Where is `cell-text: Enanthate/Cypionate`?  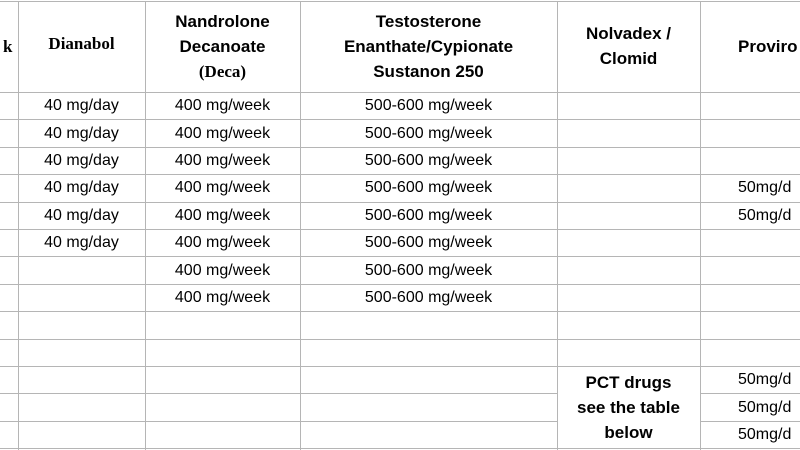
cell-text: Enanthate/Cypionate is located at coordinates (428, 46).